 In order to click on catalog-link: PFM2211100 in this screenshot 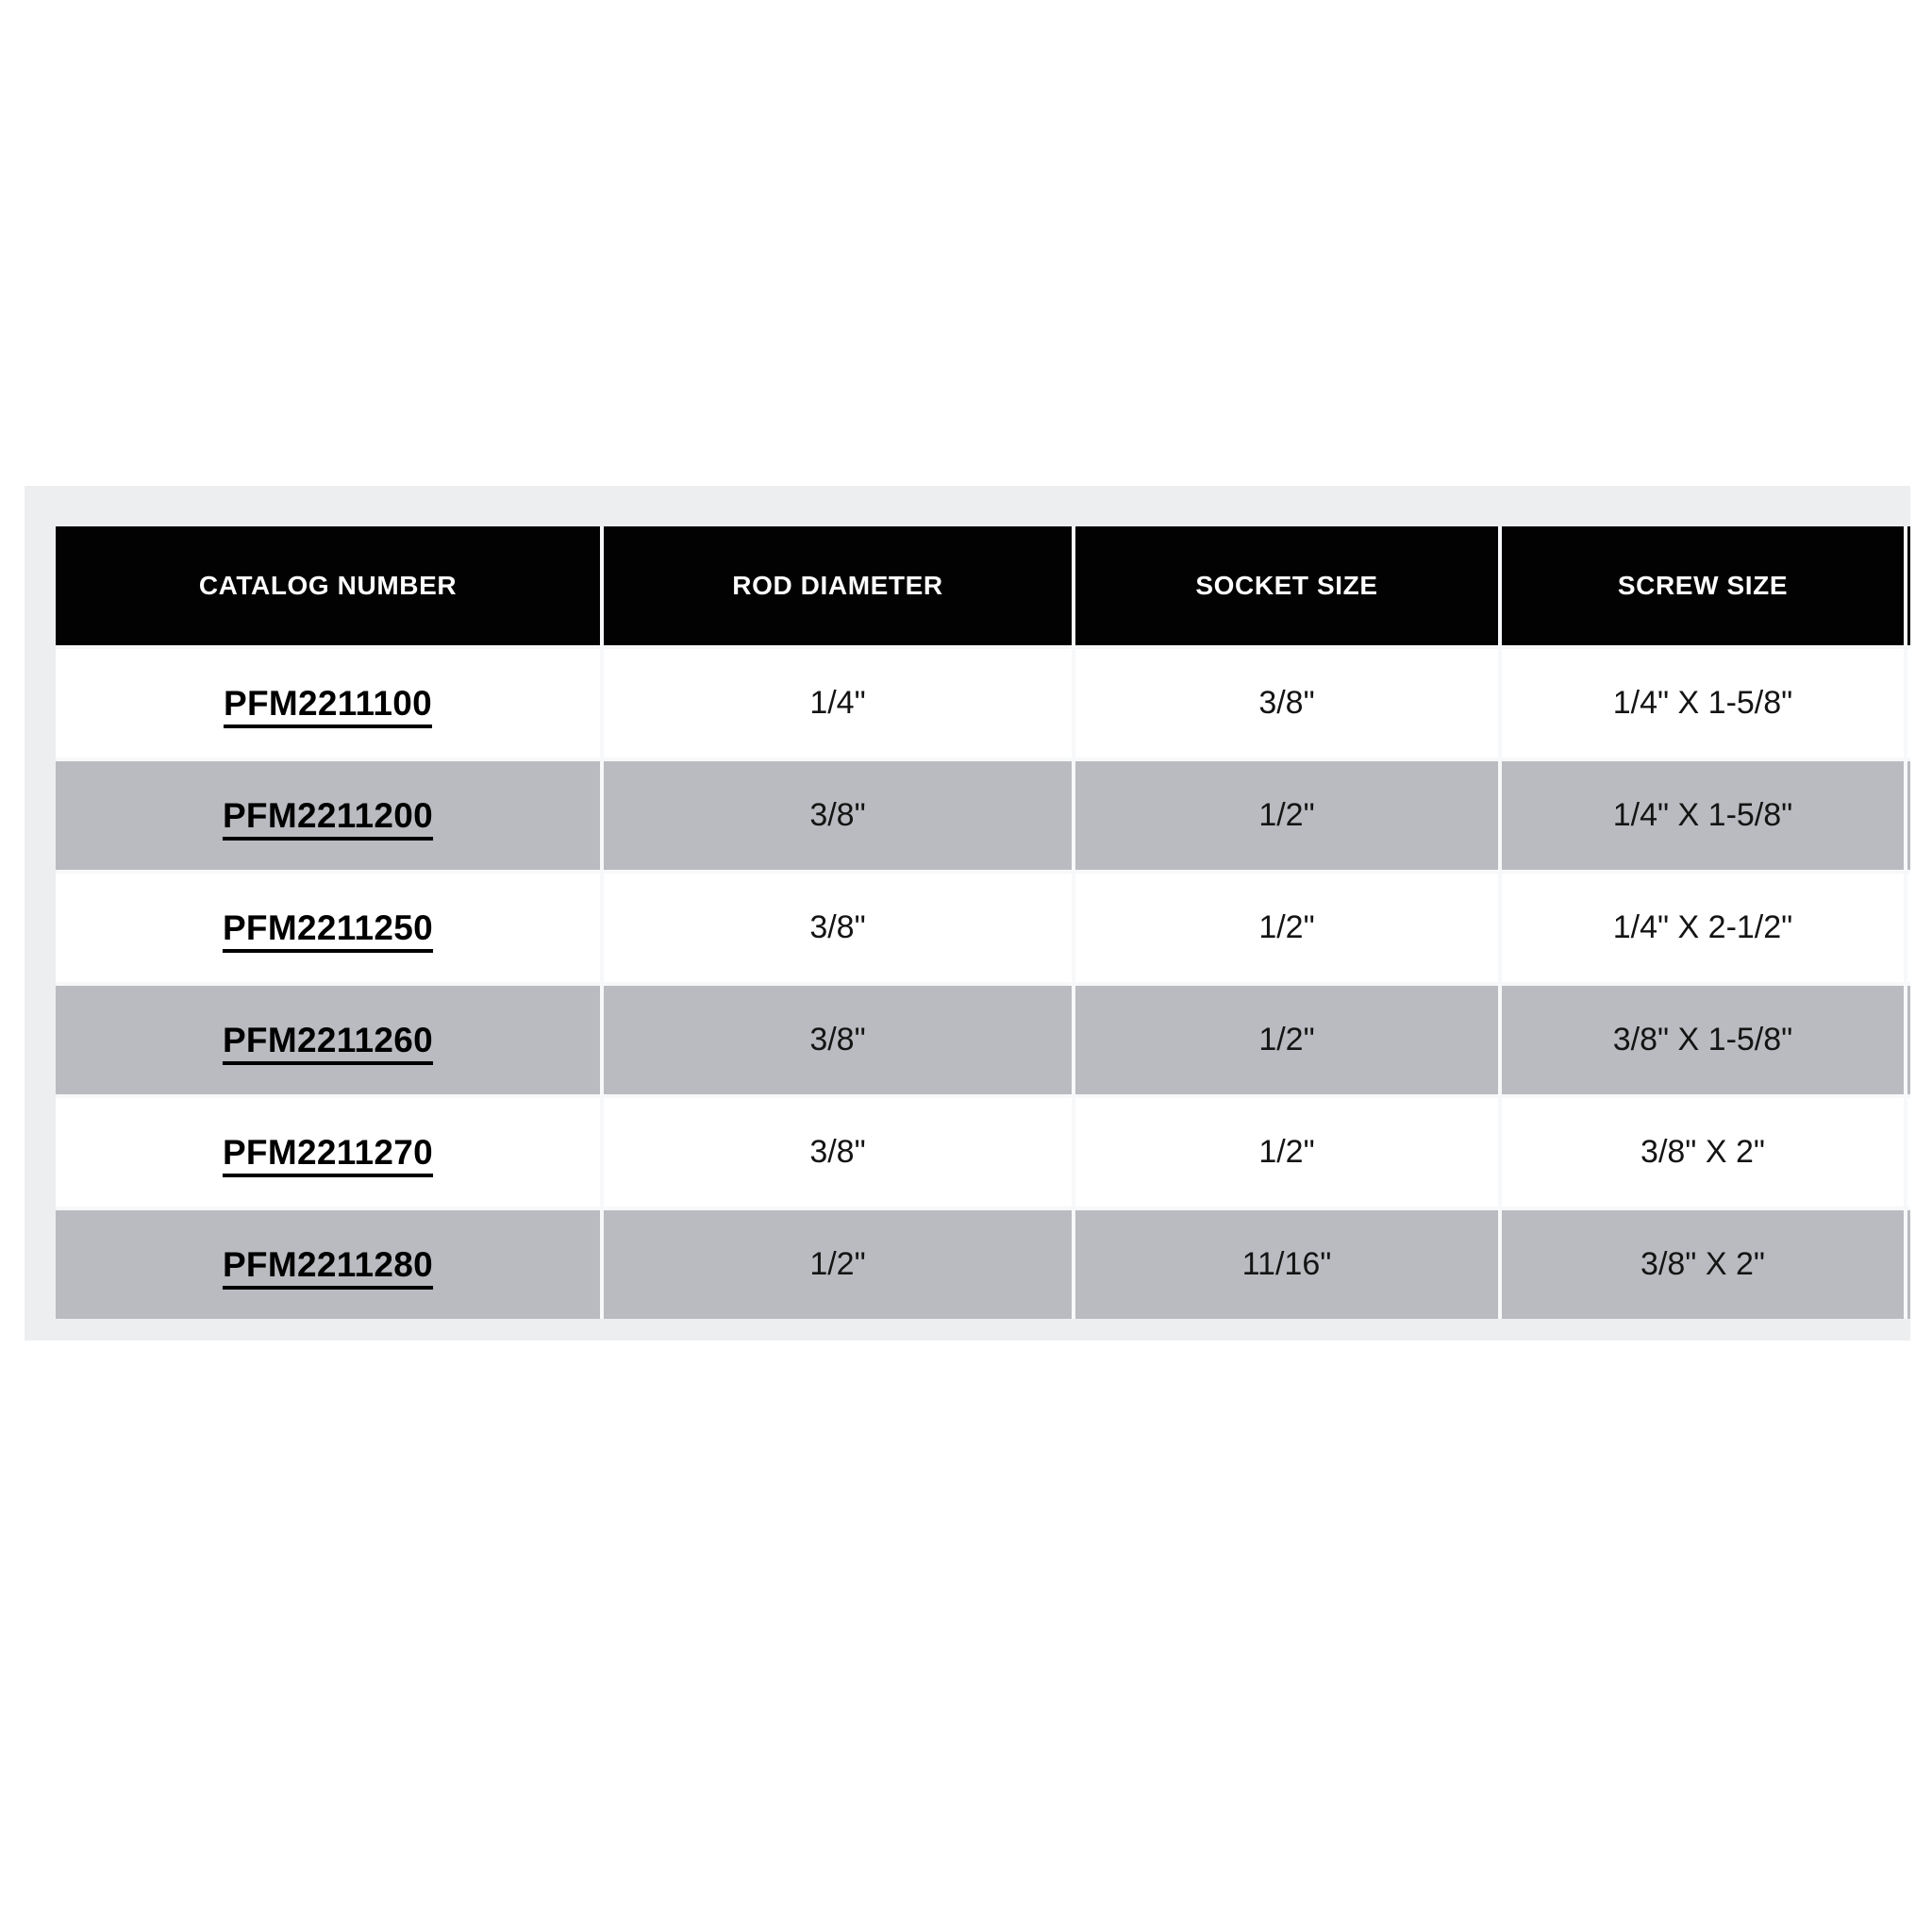, I will do `click(328, 703)`.